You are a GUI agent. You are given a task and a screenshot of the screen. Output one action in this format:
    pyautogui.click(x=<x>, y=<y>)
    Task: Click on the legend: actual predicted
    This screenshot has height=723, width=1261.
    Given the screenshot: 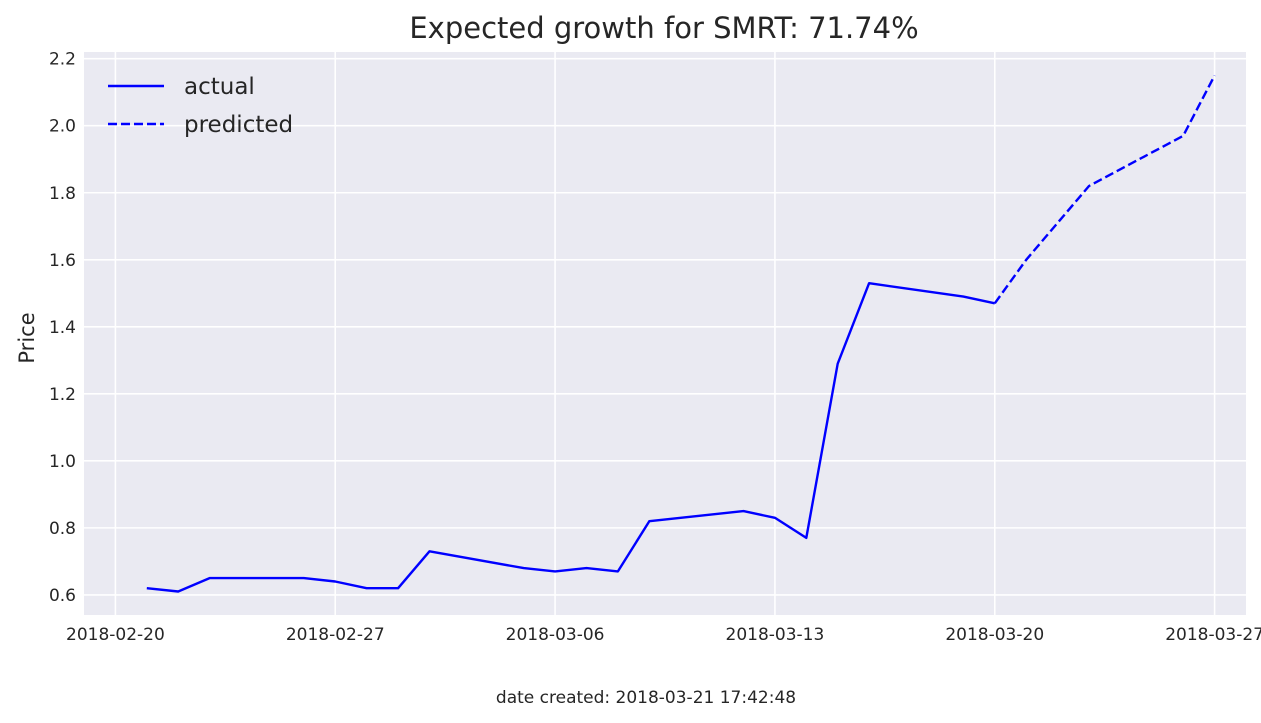 What is the action you would take?
    pyautogui.click(x=200, y=106)
    